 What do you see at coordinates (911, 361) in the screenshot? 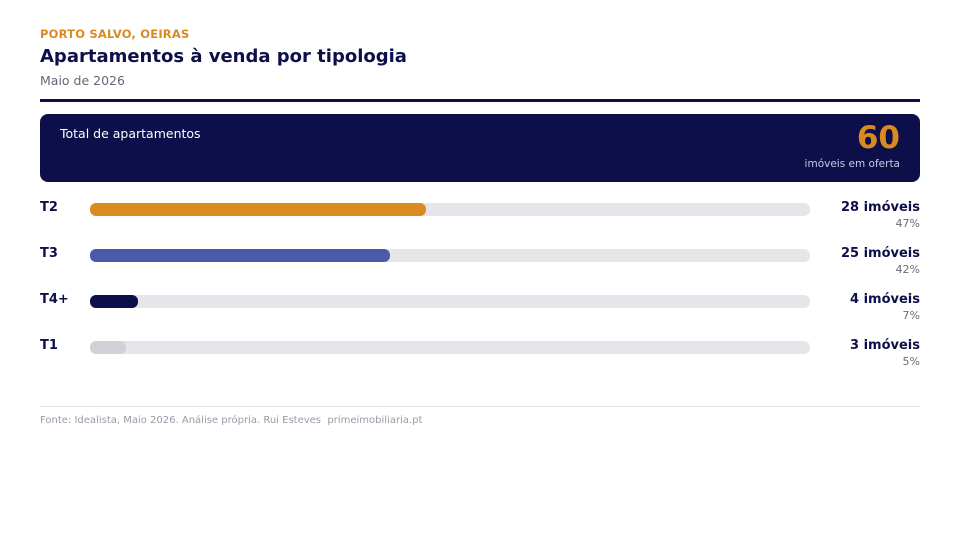
I see `percent-label: 5%` at bounding box center [911, 361].